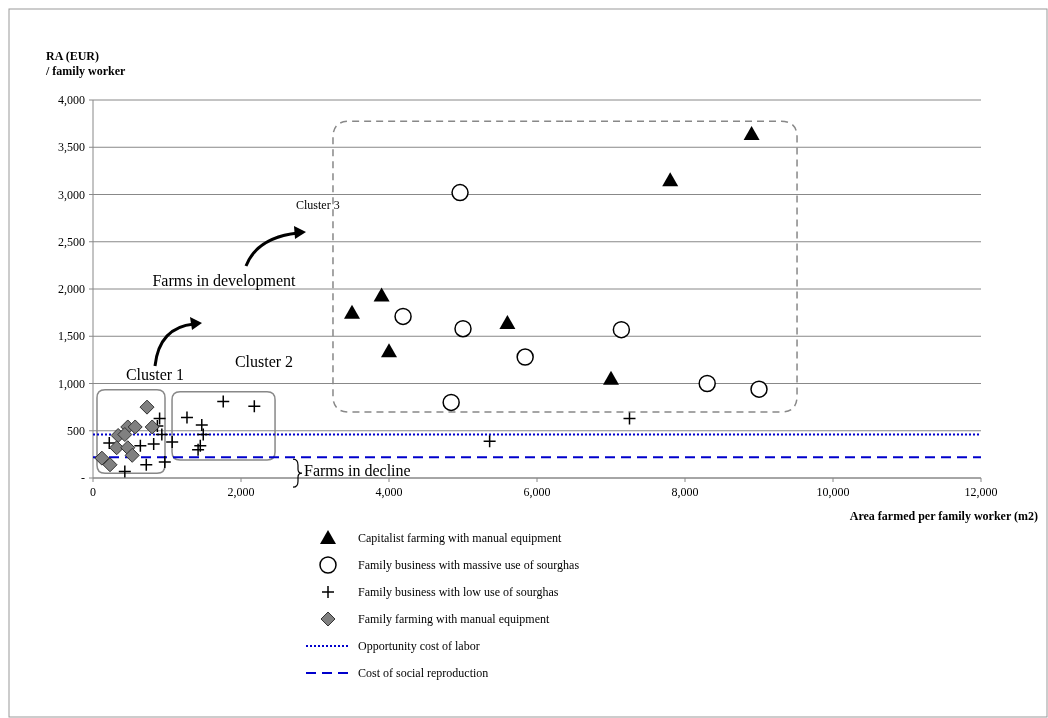  I want to click on x-tick-label: 8,000, so click(685, 492).